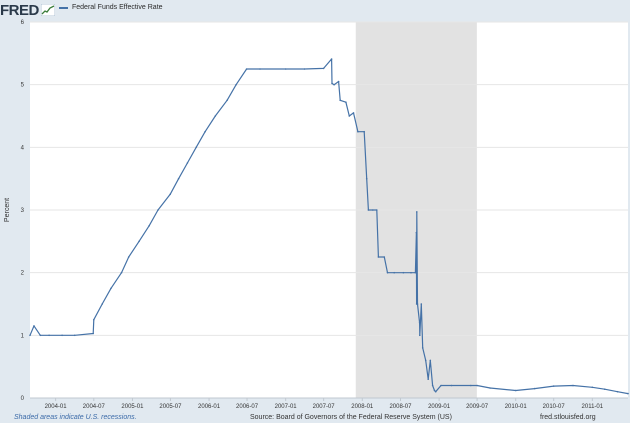 This screenshot has height=423, width=630. What do you see at coordinates (23, 336) in the screenshot?
I see `y-tick-label-1: 1` at bounding box center [23, 336].